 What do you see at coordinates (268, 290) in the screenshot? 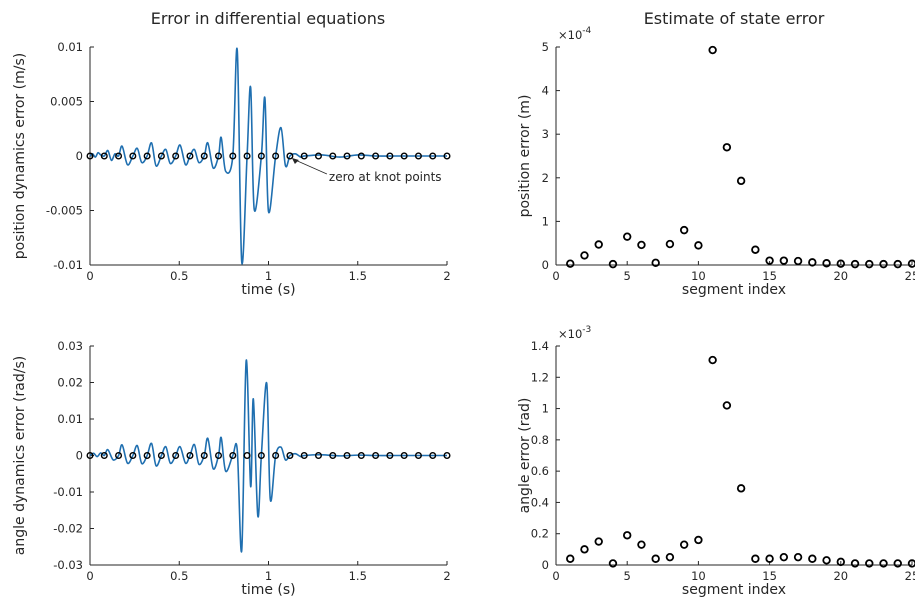
I see `x-axis-label: time (s)` at bounding box center [268, 290].